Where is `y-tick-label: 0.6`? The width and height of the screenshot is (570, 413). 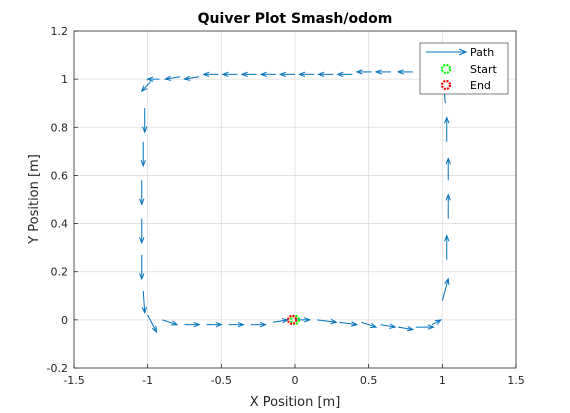 y-tick-label: 0.6 is located at coordinates (60, 175).